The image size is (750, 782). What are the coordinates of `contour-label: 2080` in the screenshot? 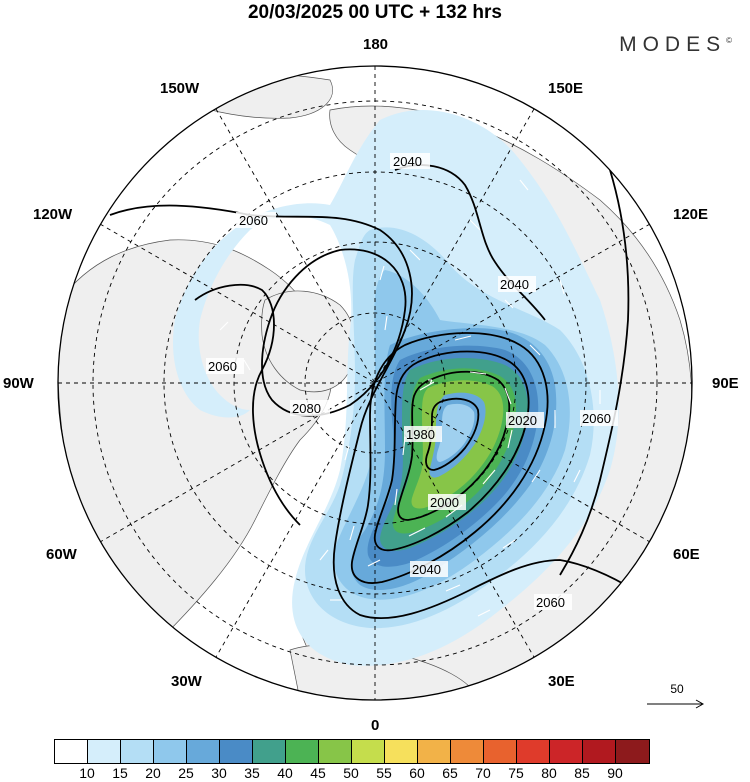 It's located at (306, 408).